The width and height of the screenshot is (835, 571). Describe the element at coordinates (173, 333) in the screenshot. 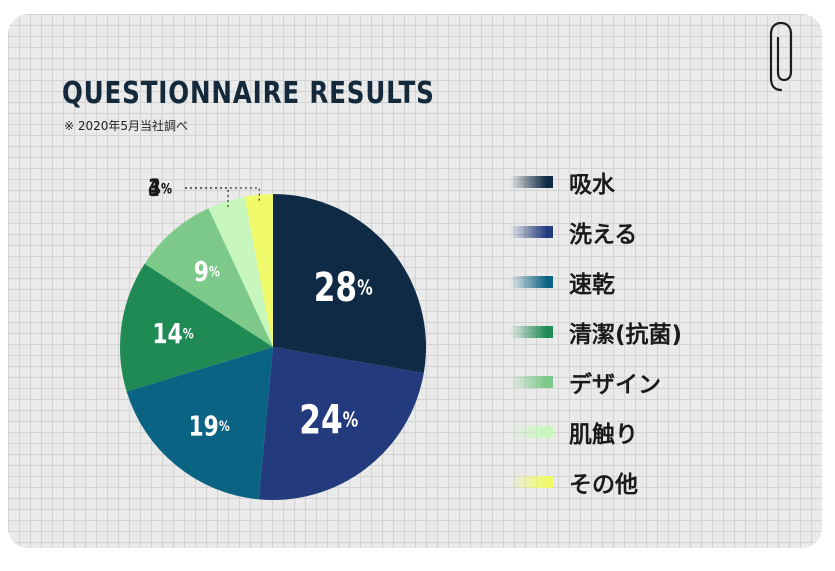

I see `data-label: 14%` at that location.